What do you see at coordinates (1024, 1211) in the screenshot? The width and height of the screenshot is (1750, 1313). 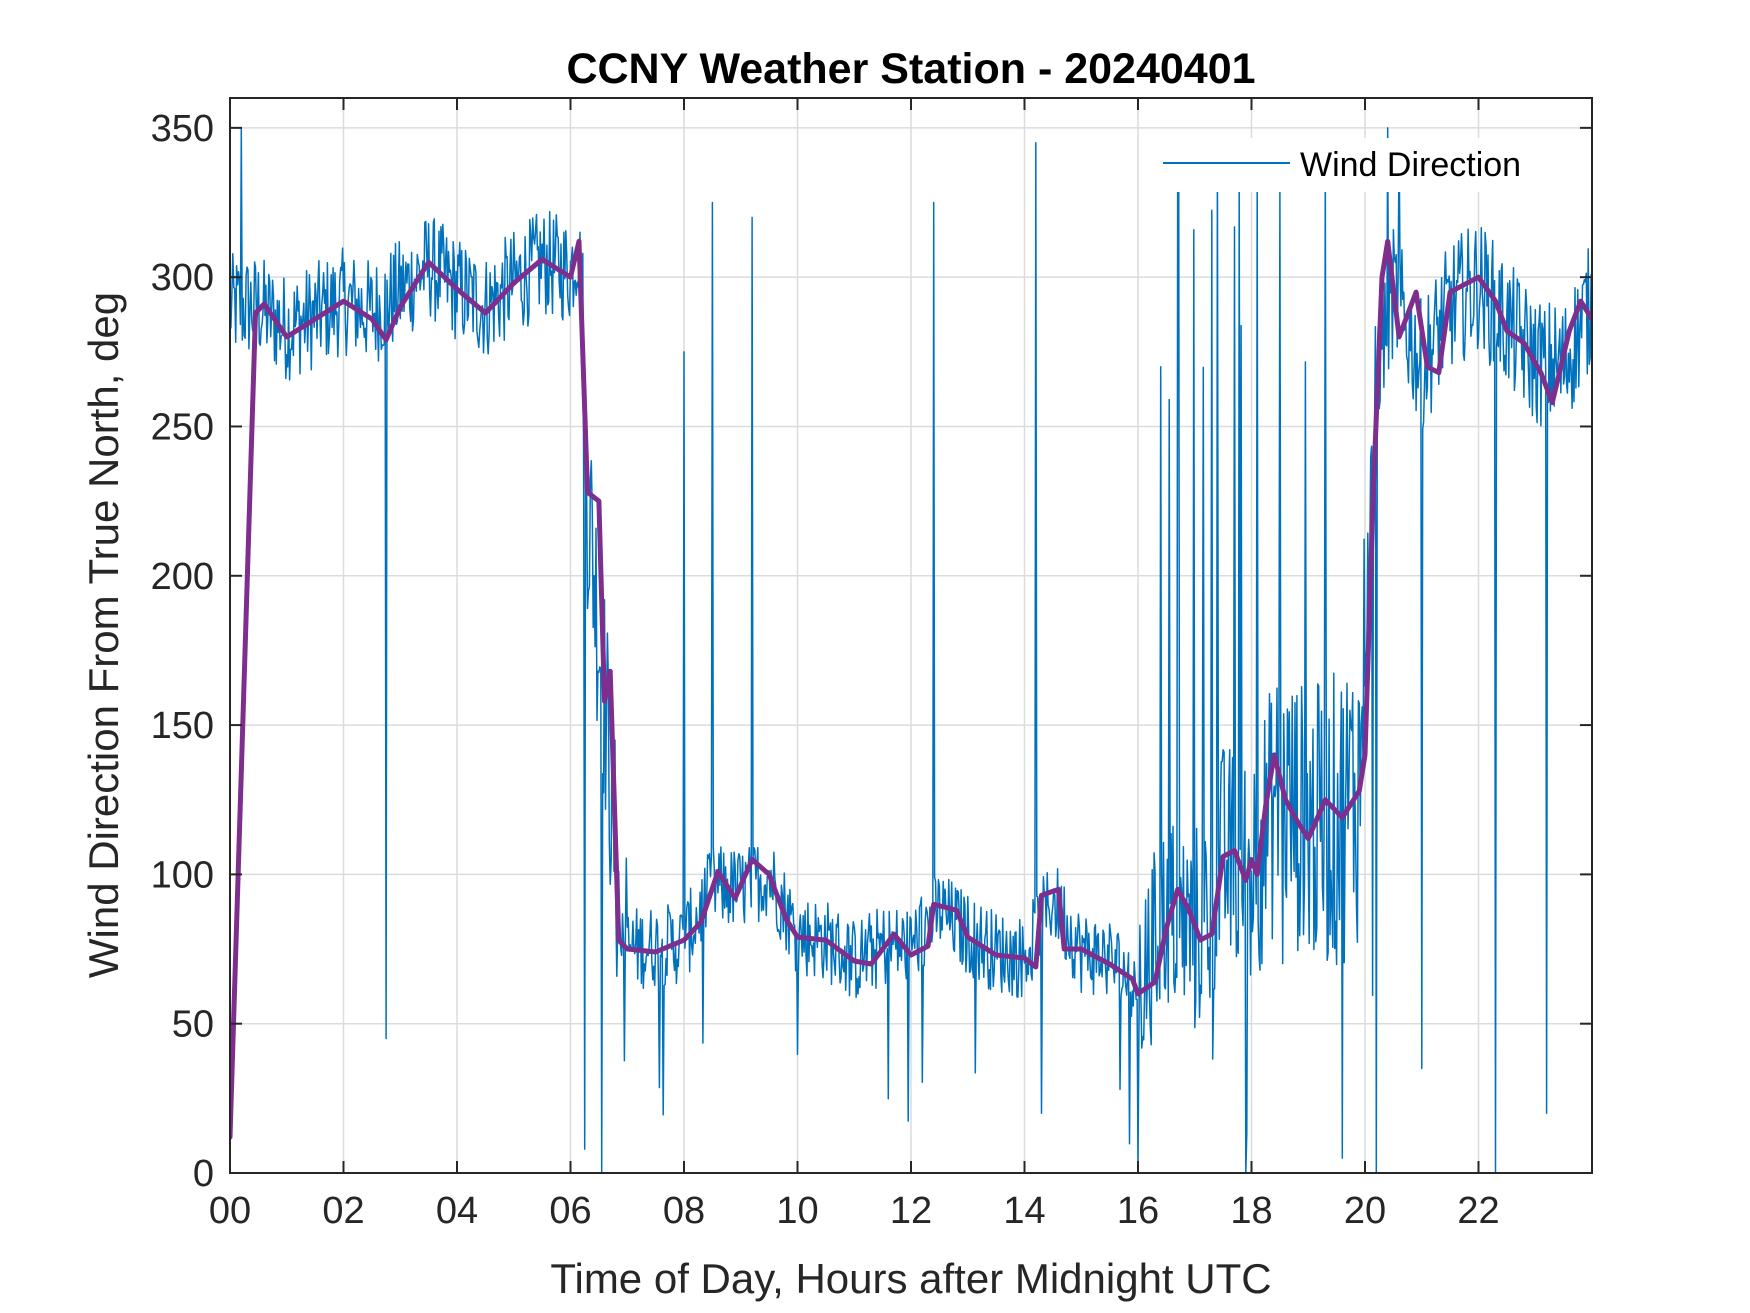 I see `x-tick-label: 14` at bounding box center [1024, 1211].